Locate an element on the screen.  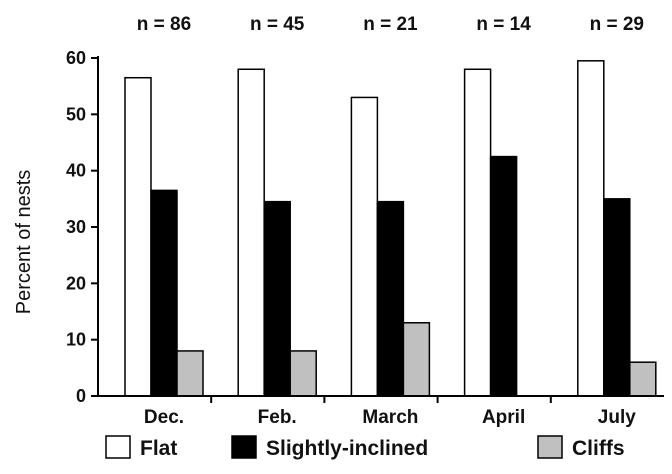
sample-size-label: n = 21 is located at coordinates (390, 24).